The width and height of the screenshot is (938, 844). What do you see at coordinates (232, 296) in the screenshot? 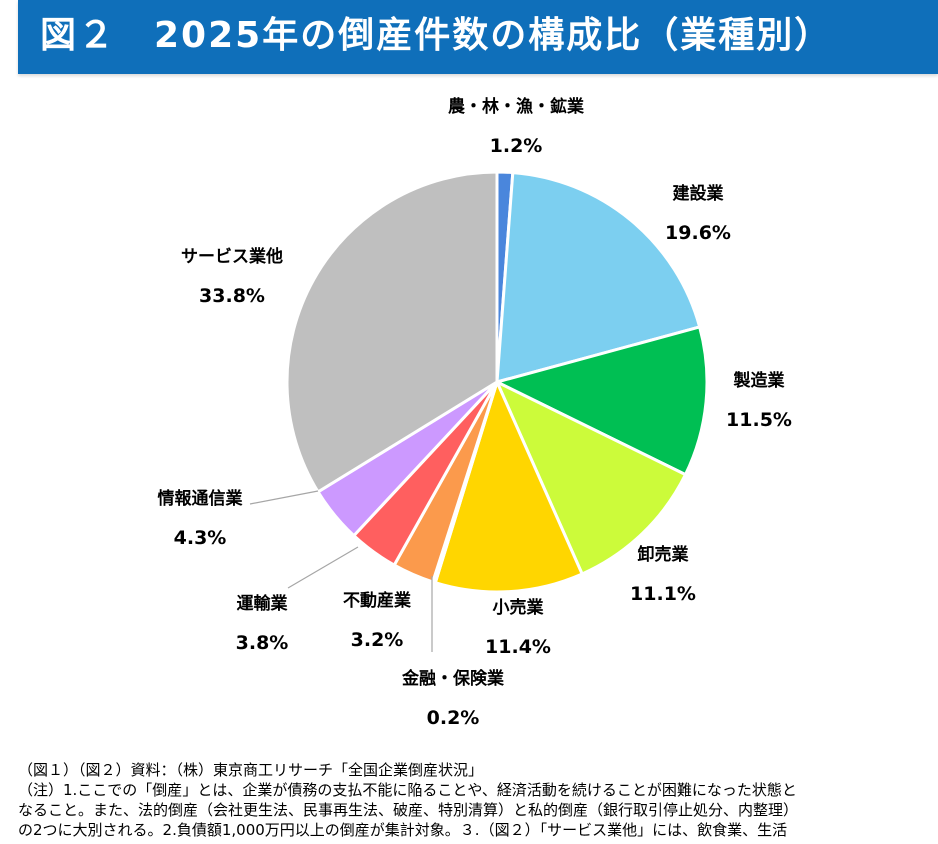
I see `slice-percent-label: 33.8%` at bounding box center [232, 296].